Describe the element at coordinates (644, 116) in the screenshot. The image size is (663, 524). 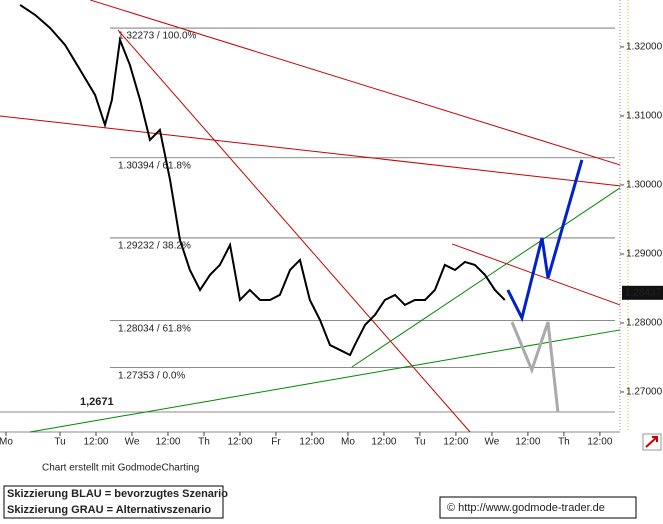
I see `y-tick-label: 1.31000` at that location.